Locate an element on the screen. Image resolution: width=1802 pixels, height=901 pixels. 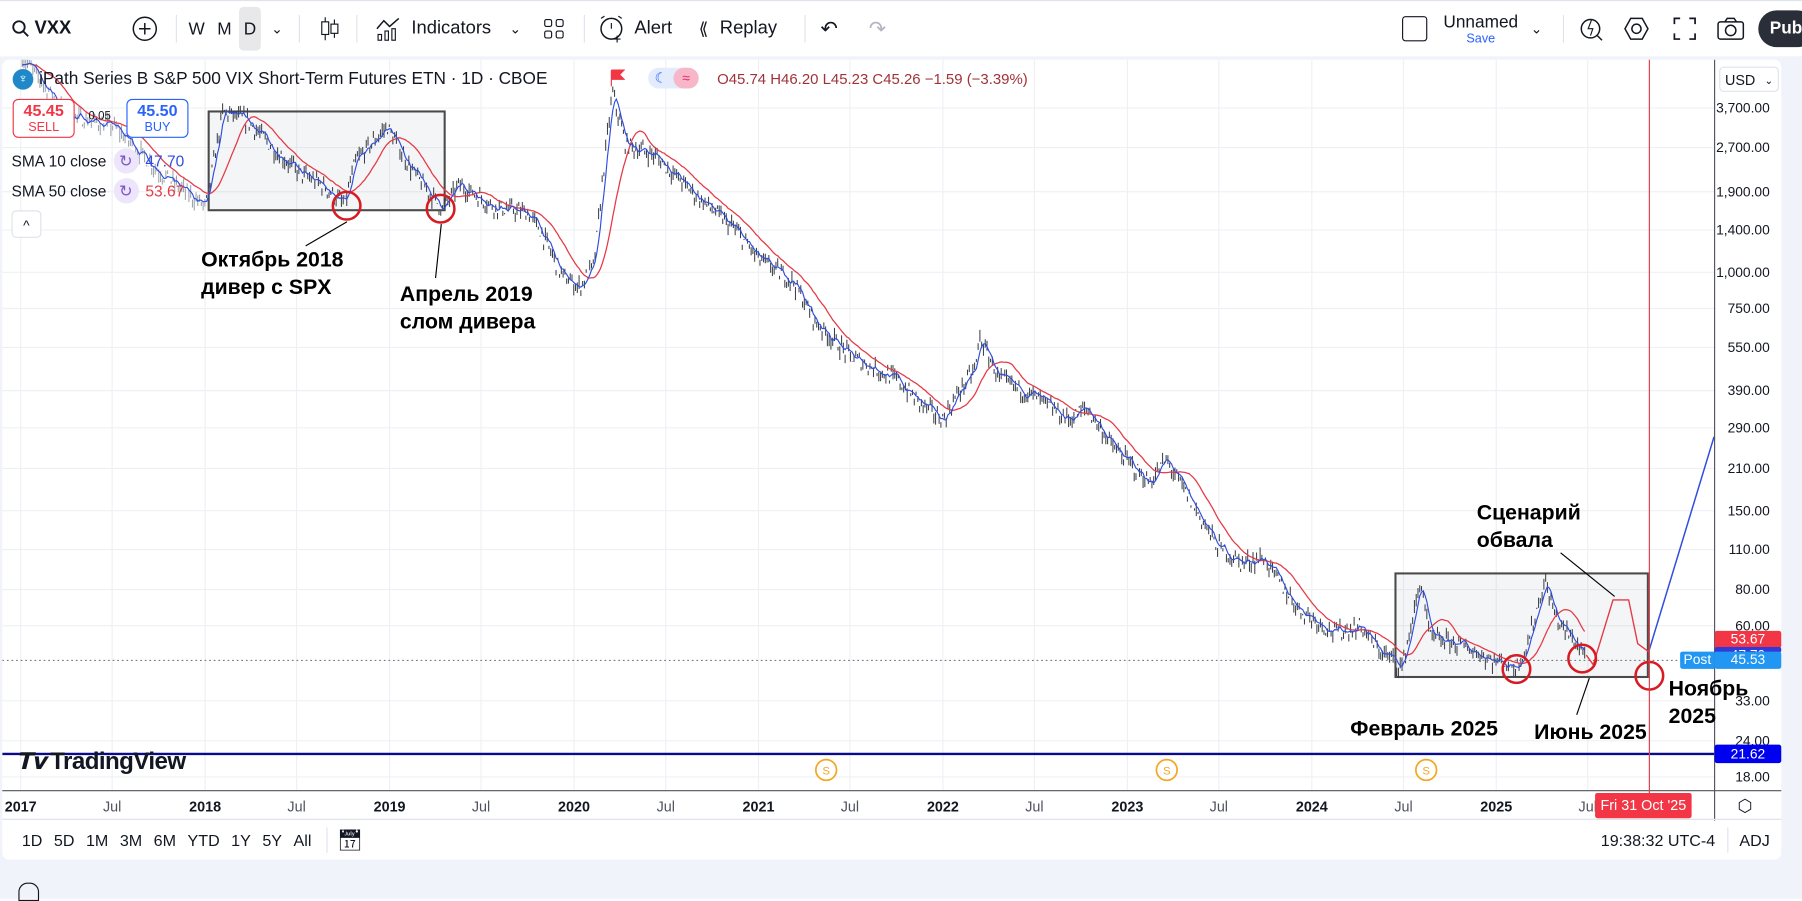
grid-layout-icon is located at coordinates (554, 28).